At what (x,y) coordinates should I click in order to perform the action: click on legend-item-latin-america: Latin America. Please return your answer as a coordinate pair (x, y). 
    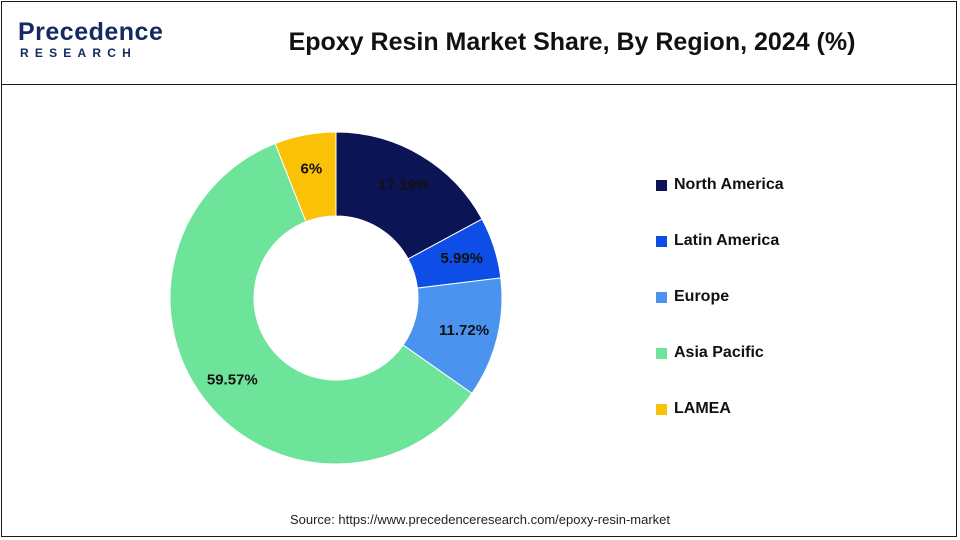
    Looking at the image, I should click on (717, 241).